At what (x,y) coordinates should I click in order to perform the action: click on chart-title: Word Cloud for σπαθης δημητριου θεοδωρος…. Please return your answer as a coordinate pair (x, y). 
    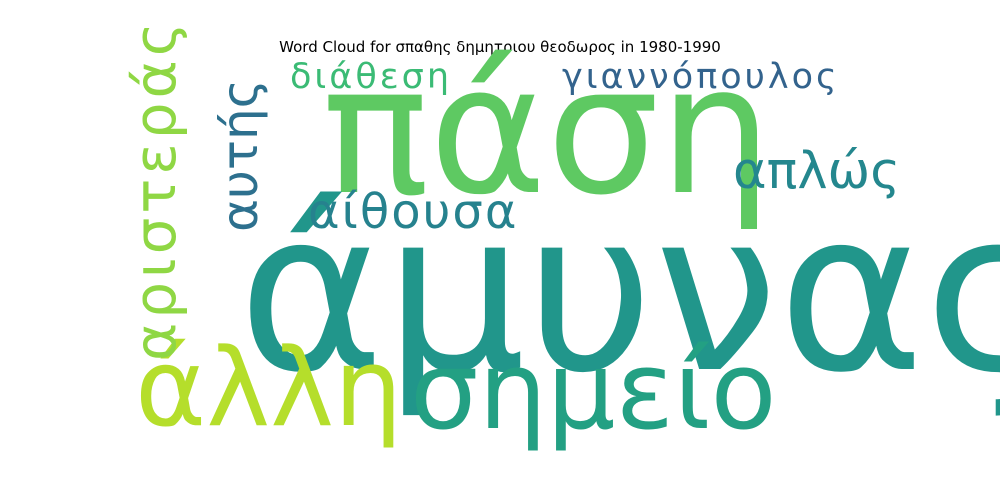
    Looking at the image, I should click on (500, 47).